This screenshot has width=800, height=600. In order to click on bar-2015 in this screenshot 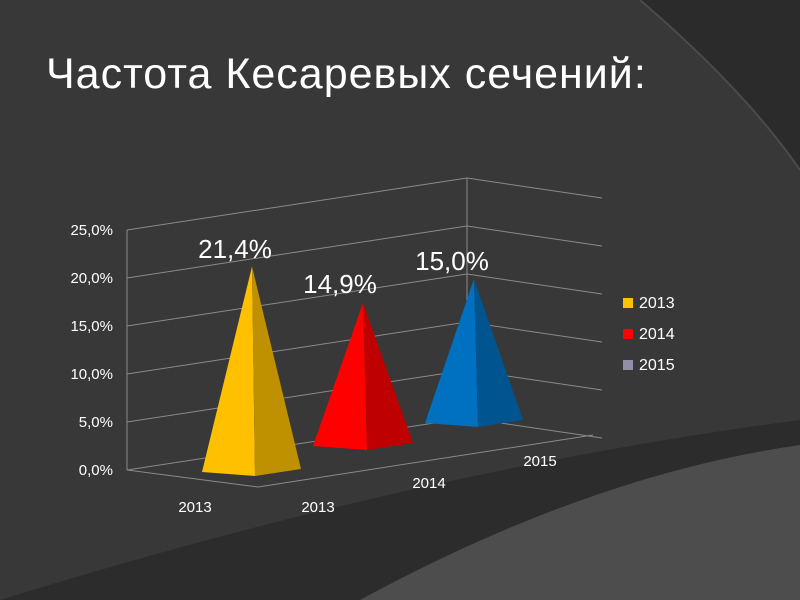, I will do `click(474, 353)`.